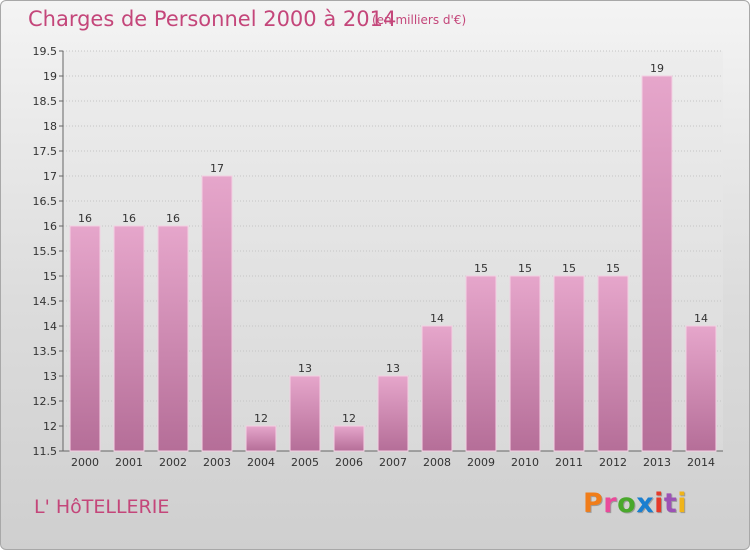 The width and height of the screenshot is (750, 550). I want to click on y-tick-label: 12.5, so click(45, 401).